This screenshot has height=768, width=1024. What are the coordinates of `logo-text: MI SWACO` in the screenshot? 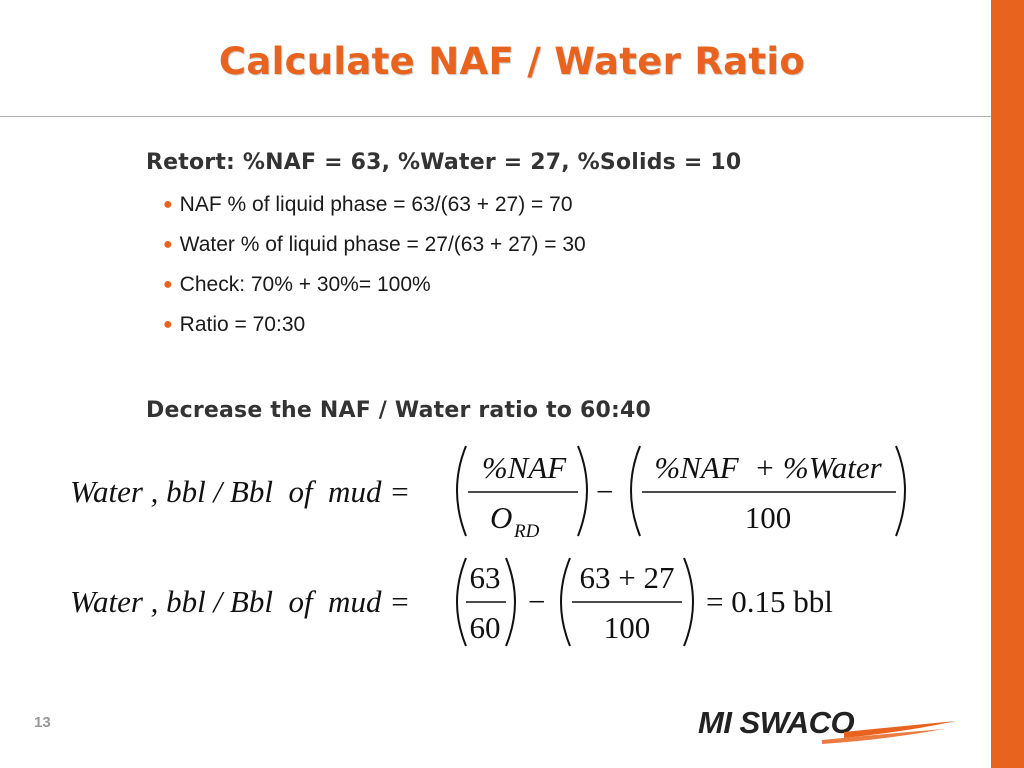 It's located at (776, 722).